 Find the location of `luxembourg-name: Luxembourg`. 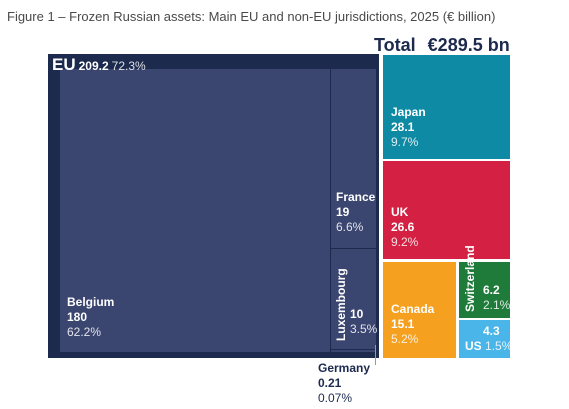

luxembourg-name: Luxembourg is located at coordinates (341, 304).